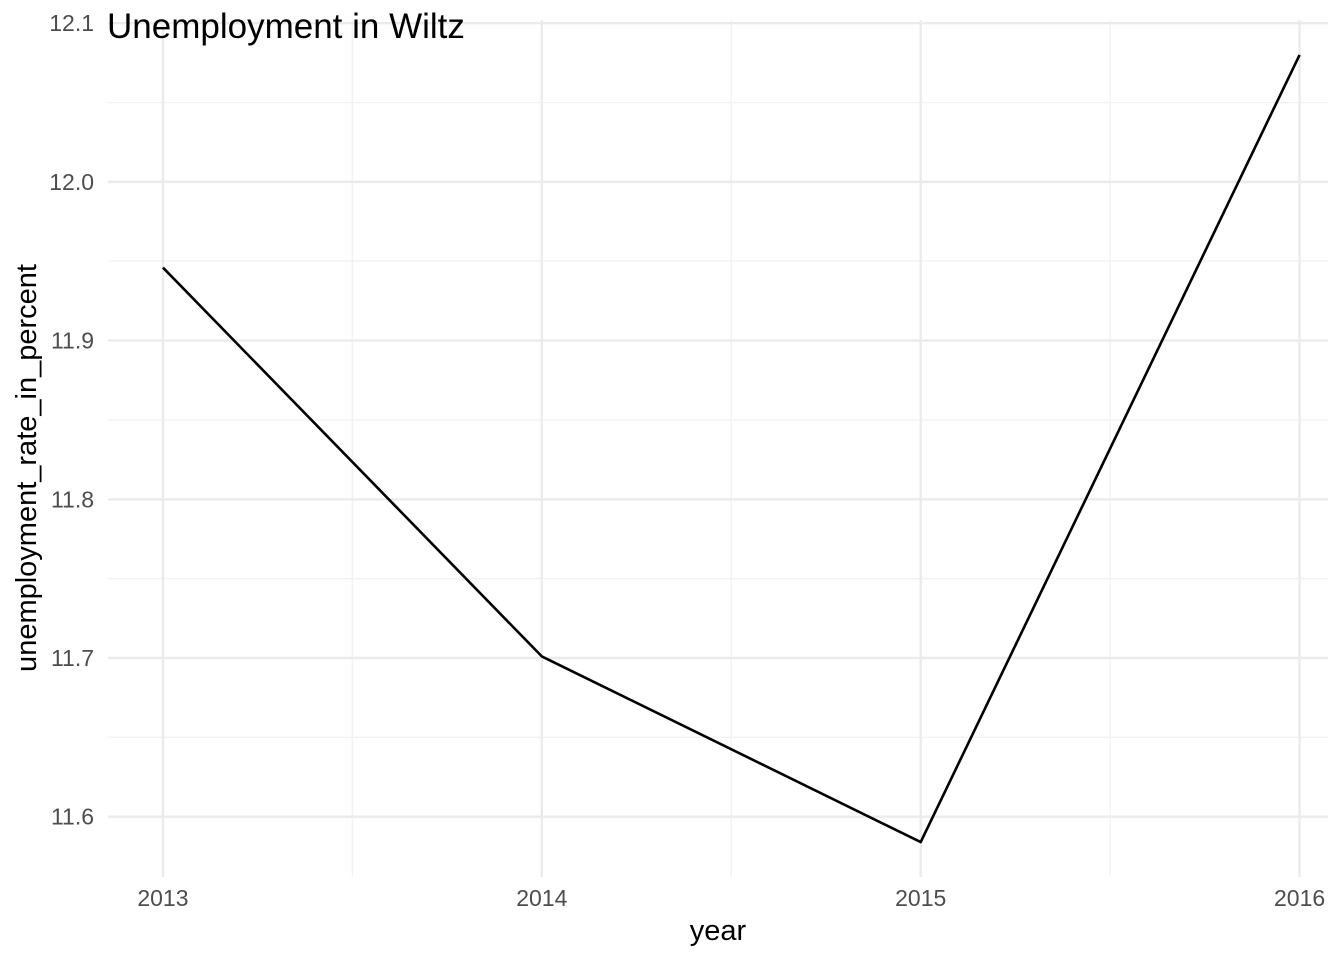 The height and width of the screenshot is (960, 1344). What do you see at coordinates (162, 898) in the screenshot?
I see `x-tick-label: 2013` at bounding box center [162, 898].